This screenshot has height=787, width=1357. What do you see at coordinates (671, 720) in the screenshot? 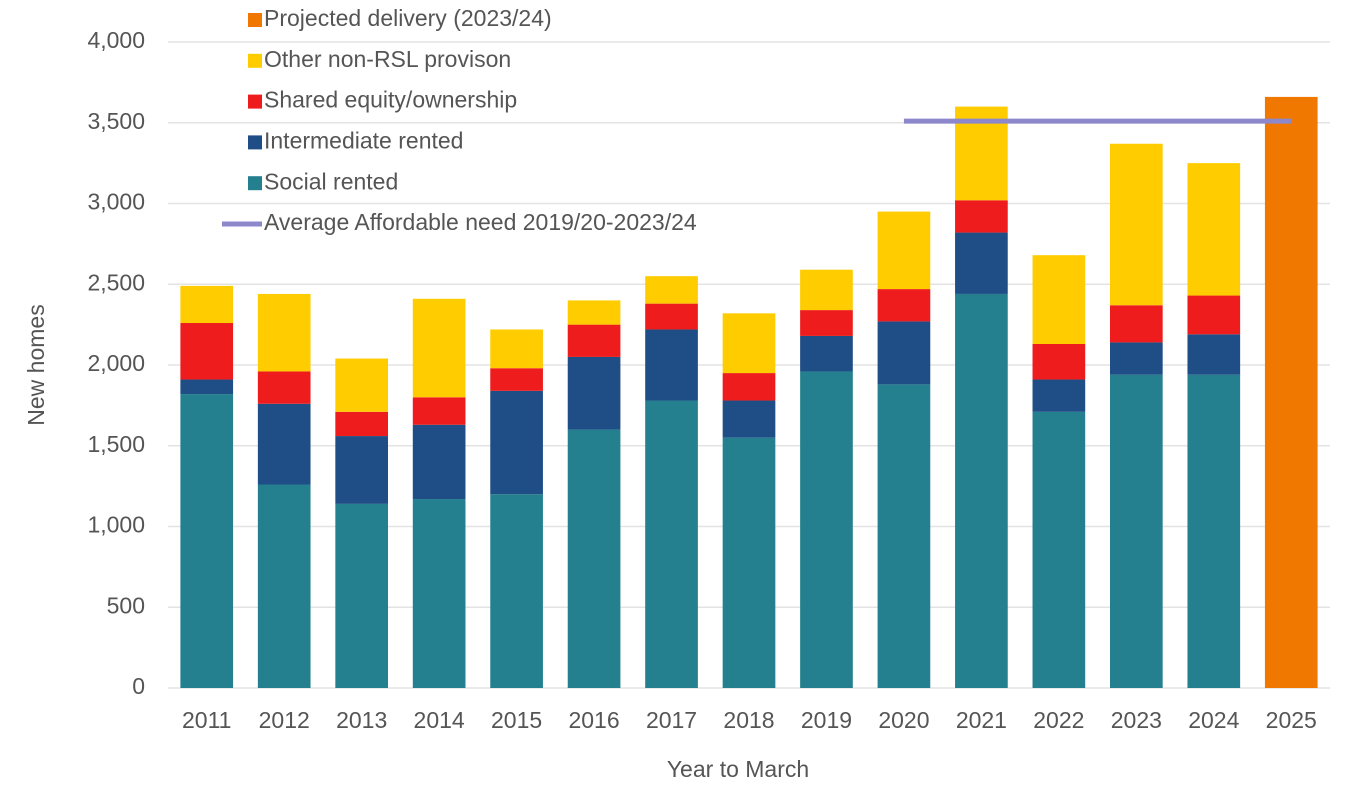
I see `x-tick-label: 2017` at bounding box center [671, 720].